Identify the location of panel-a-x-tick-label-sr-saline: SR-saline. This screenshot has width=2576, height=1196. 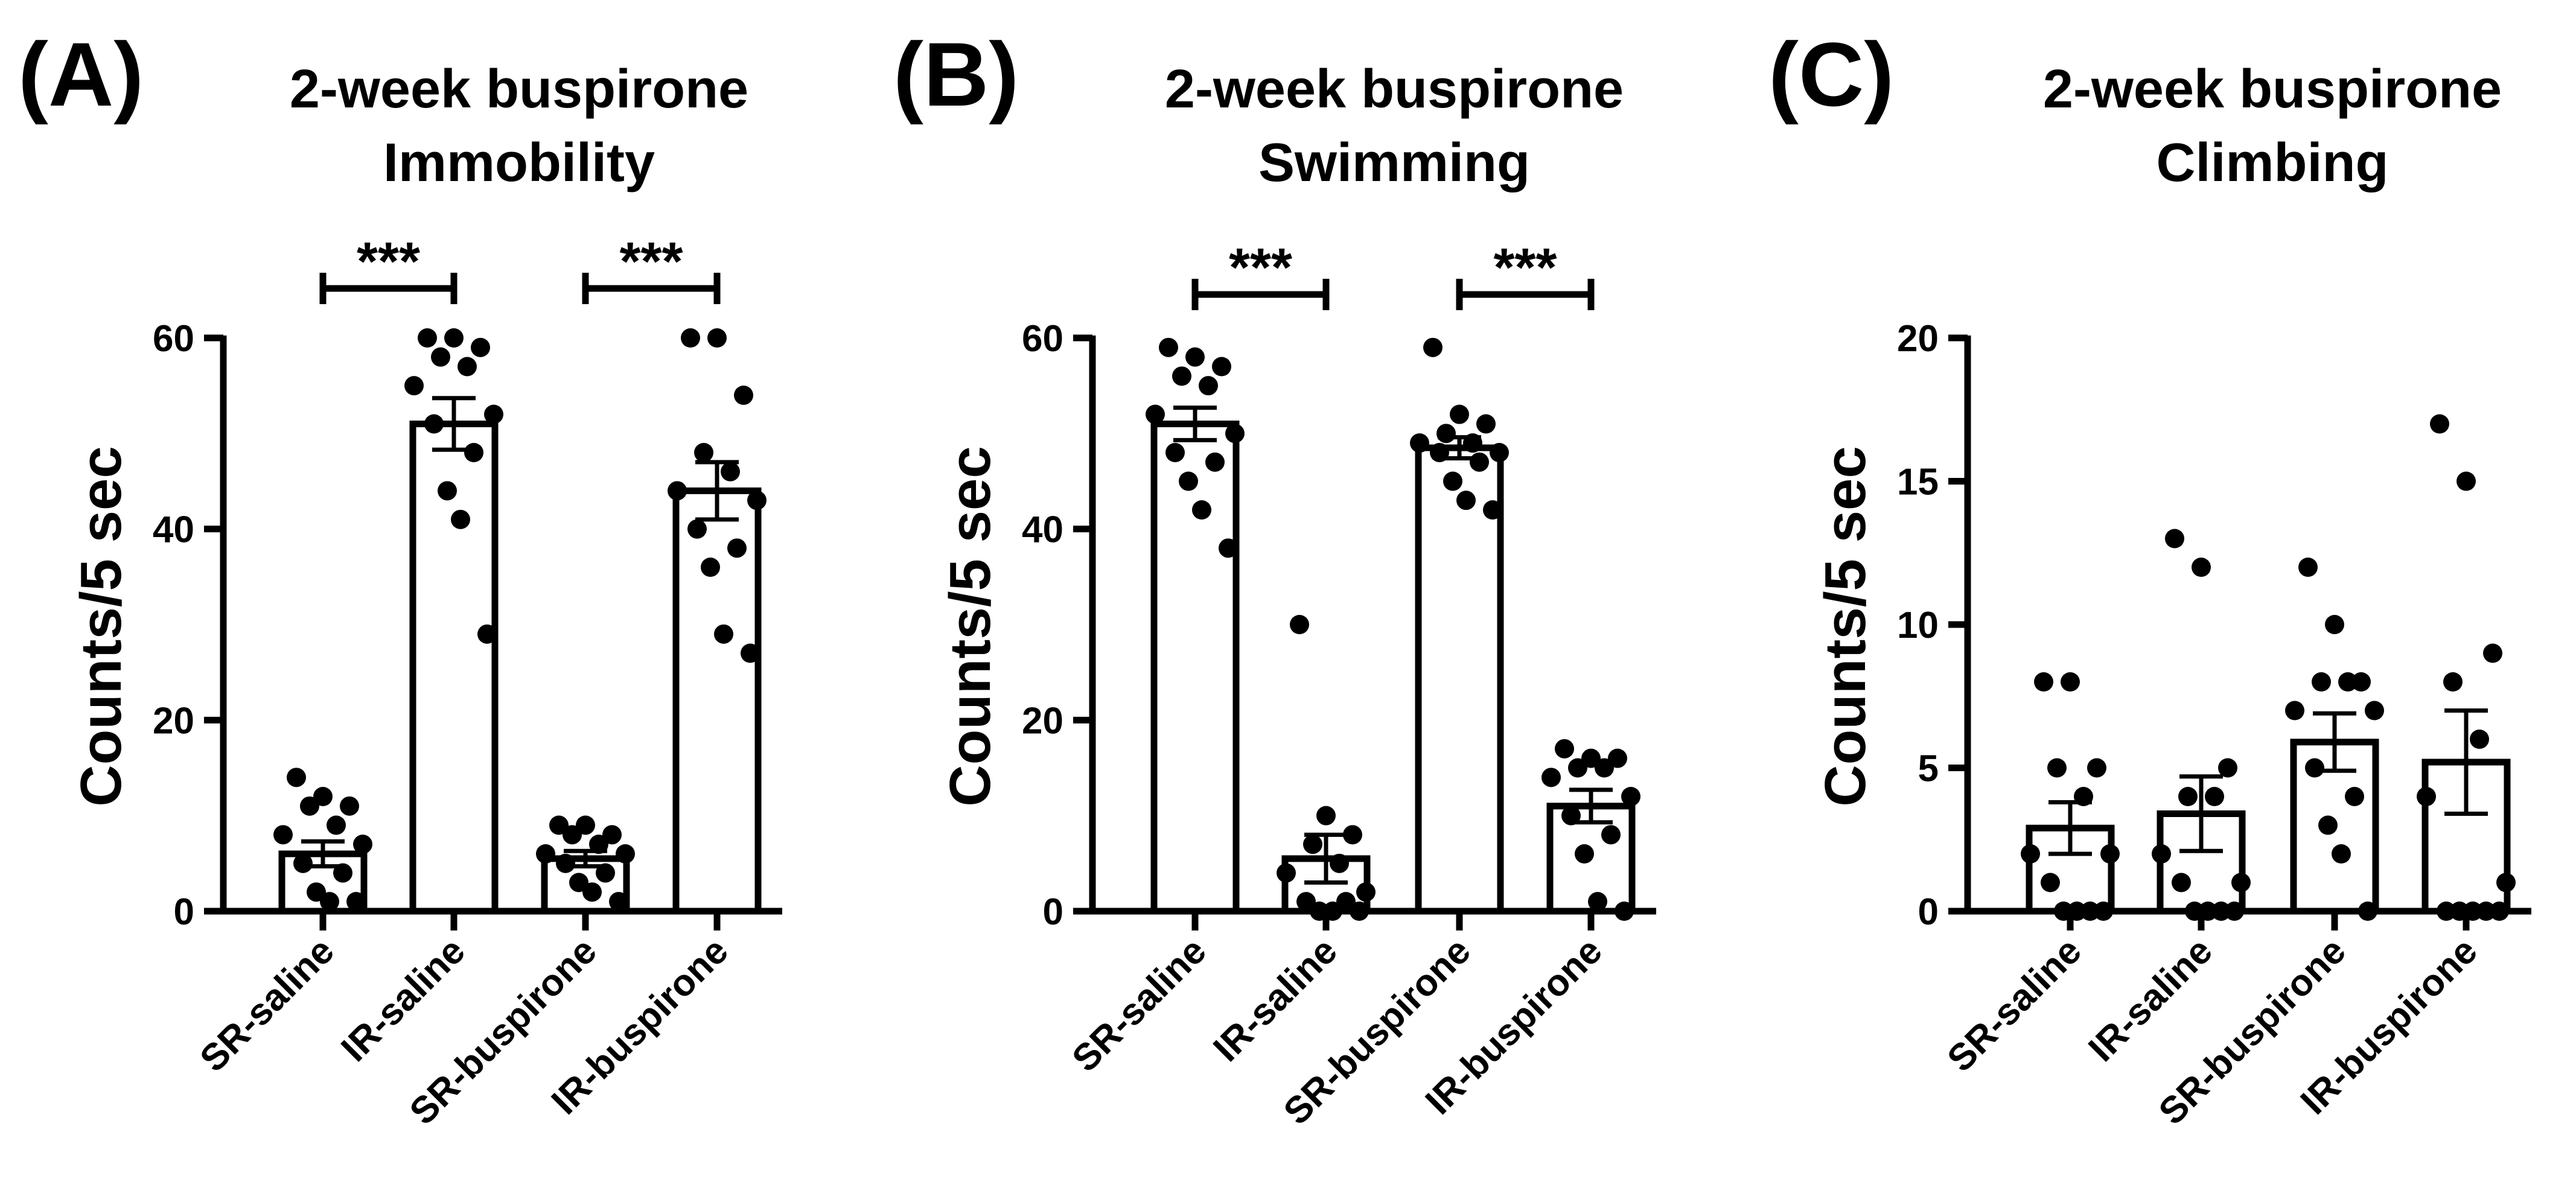
(267, 1005).